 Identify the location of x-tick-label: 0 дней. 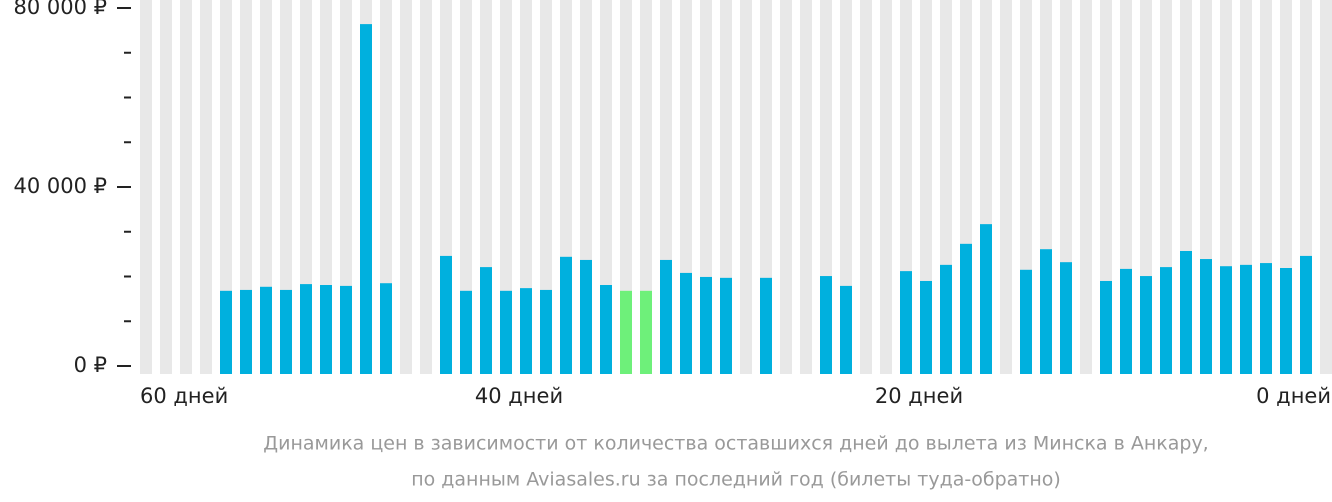
(1293, 396).